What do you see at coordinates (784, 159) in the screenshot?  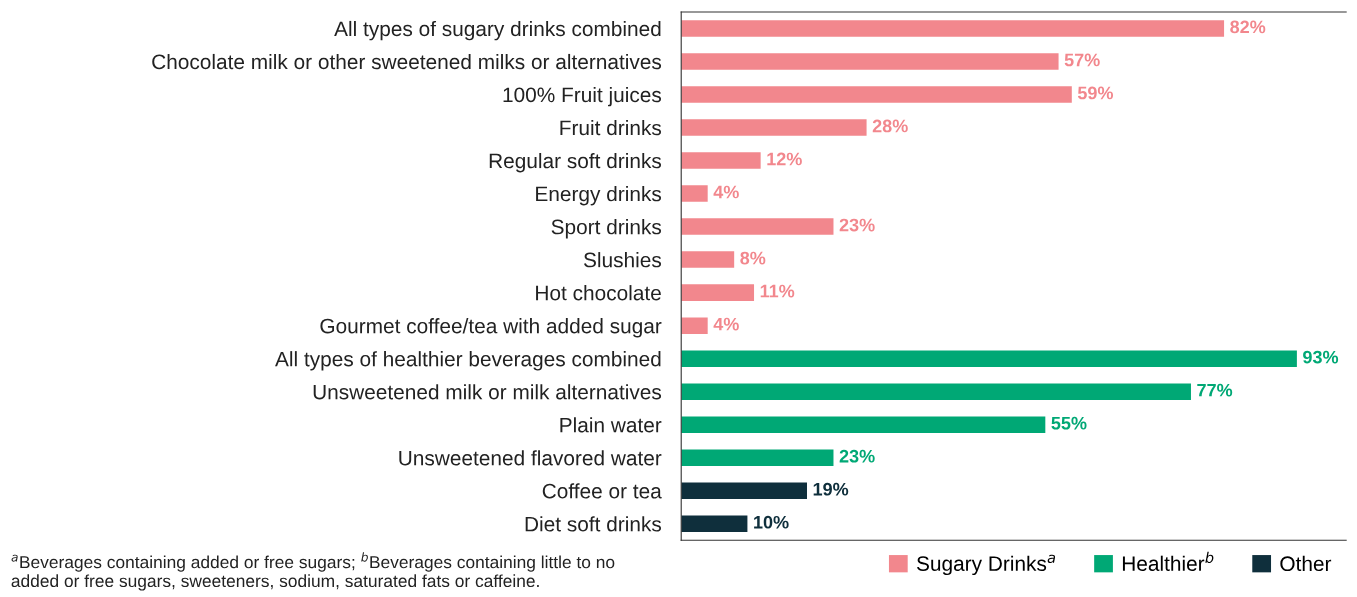 I see `data-label: 12%` at bounding box center [784, 159].